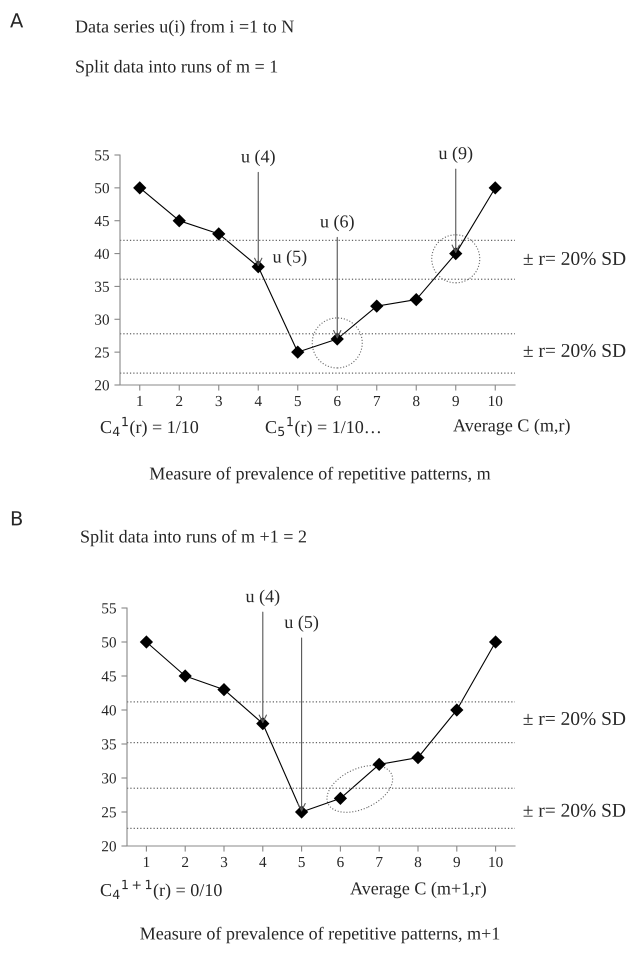 Image resolution: width=642 pixels, height=955 pixels. I want to click on chart-subtitle: Split data into runs of m = 1, so click(177, 68).